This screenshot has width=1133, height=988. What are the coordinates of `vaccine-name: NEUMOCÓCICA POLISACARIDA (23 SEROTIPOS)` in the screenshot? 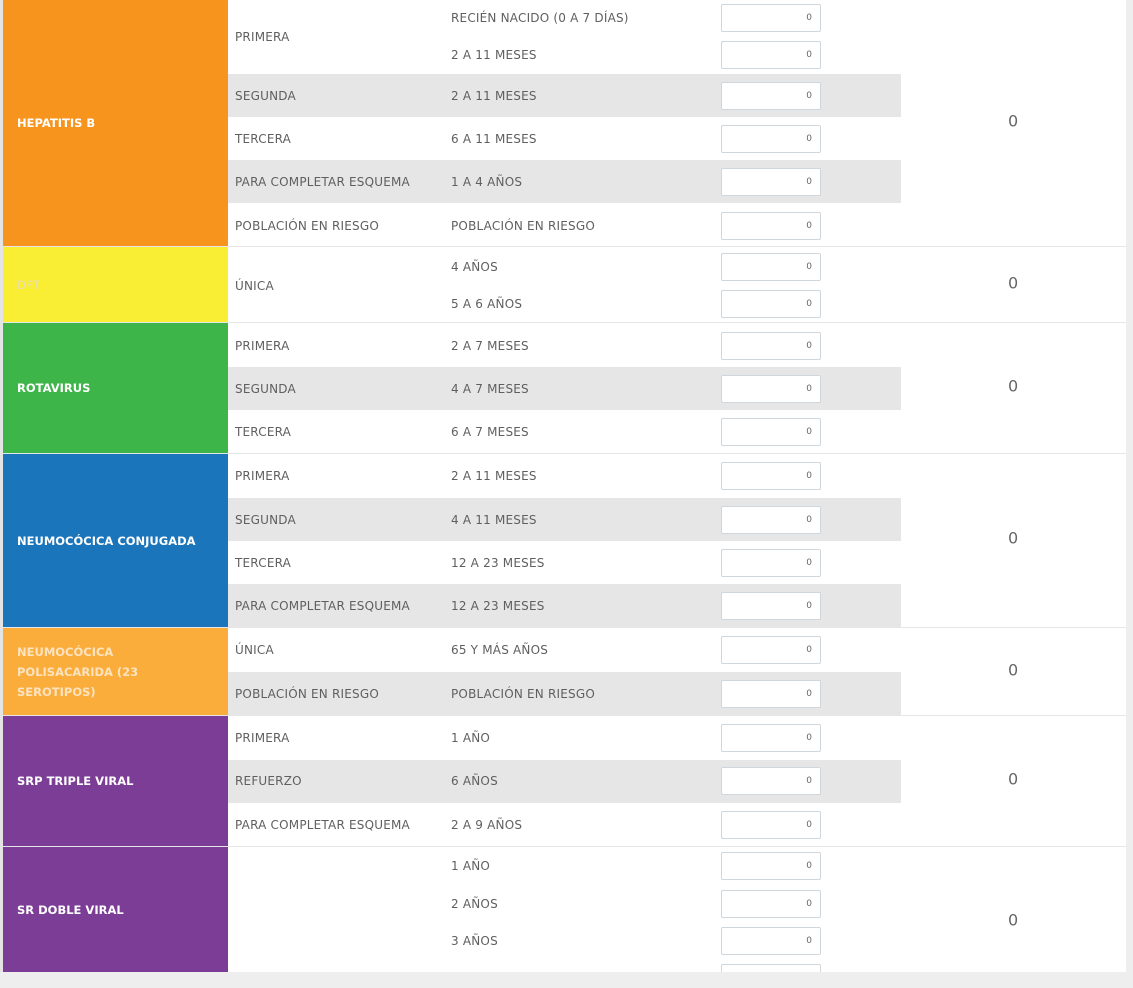 It's located at (78, 671).